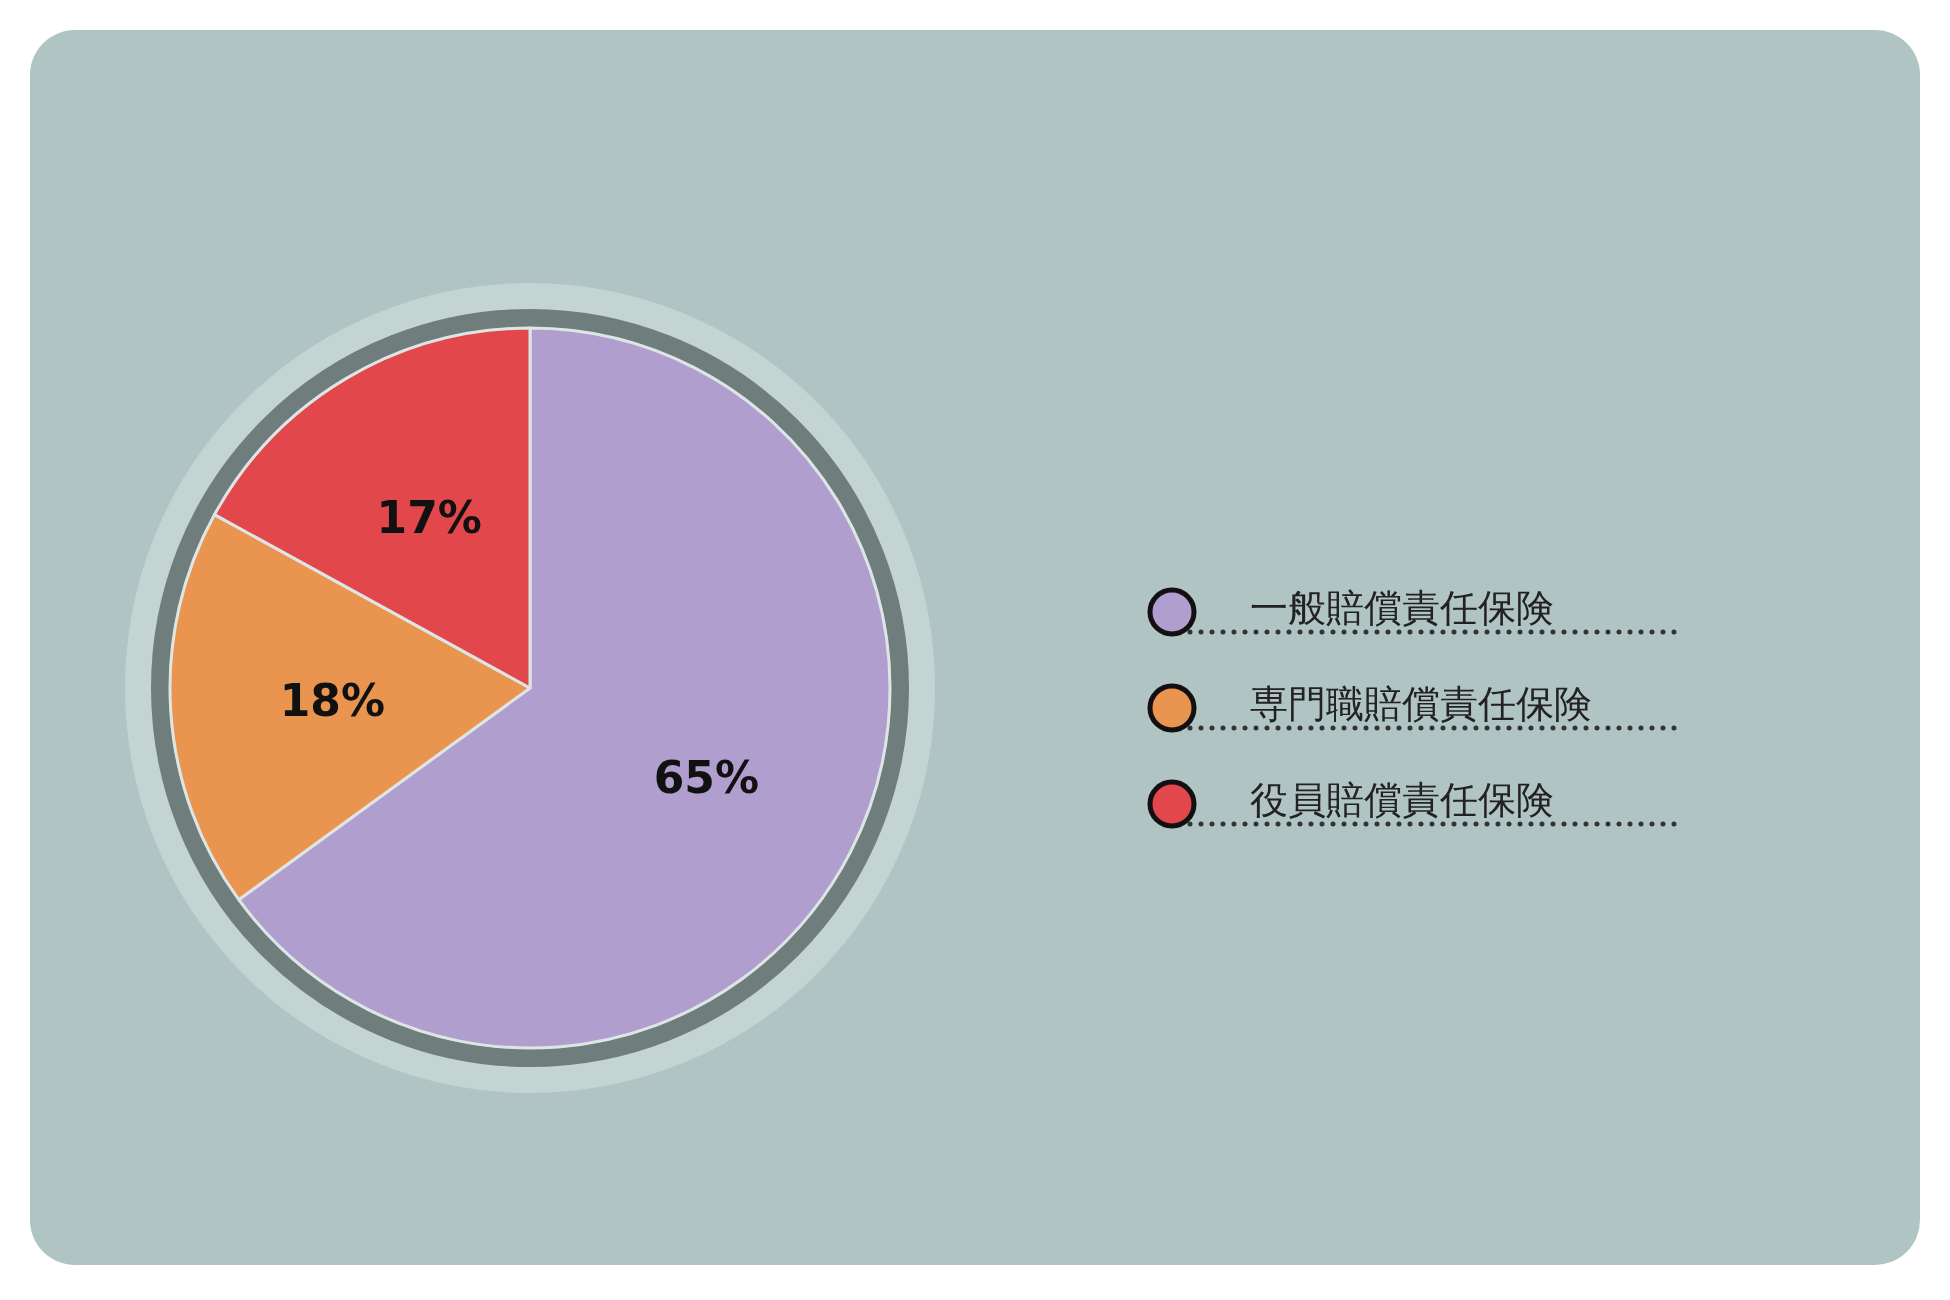 The width and height of the screenshot is (1950, 1300). What do you see at coordinates (1421, 704) in the screenshot?
I see `legend-label: 専門職賠償責任保険` at bounding box center [1421, 704].